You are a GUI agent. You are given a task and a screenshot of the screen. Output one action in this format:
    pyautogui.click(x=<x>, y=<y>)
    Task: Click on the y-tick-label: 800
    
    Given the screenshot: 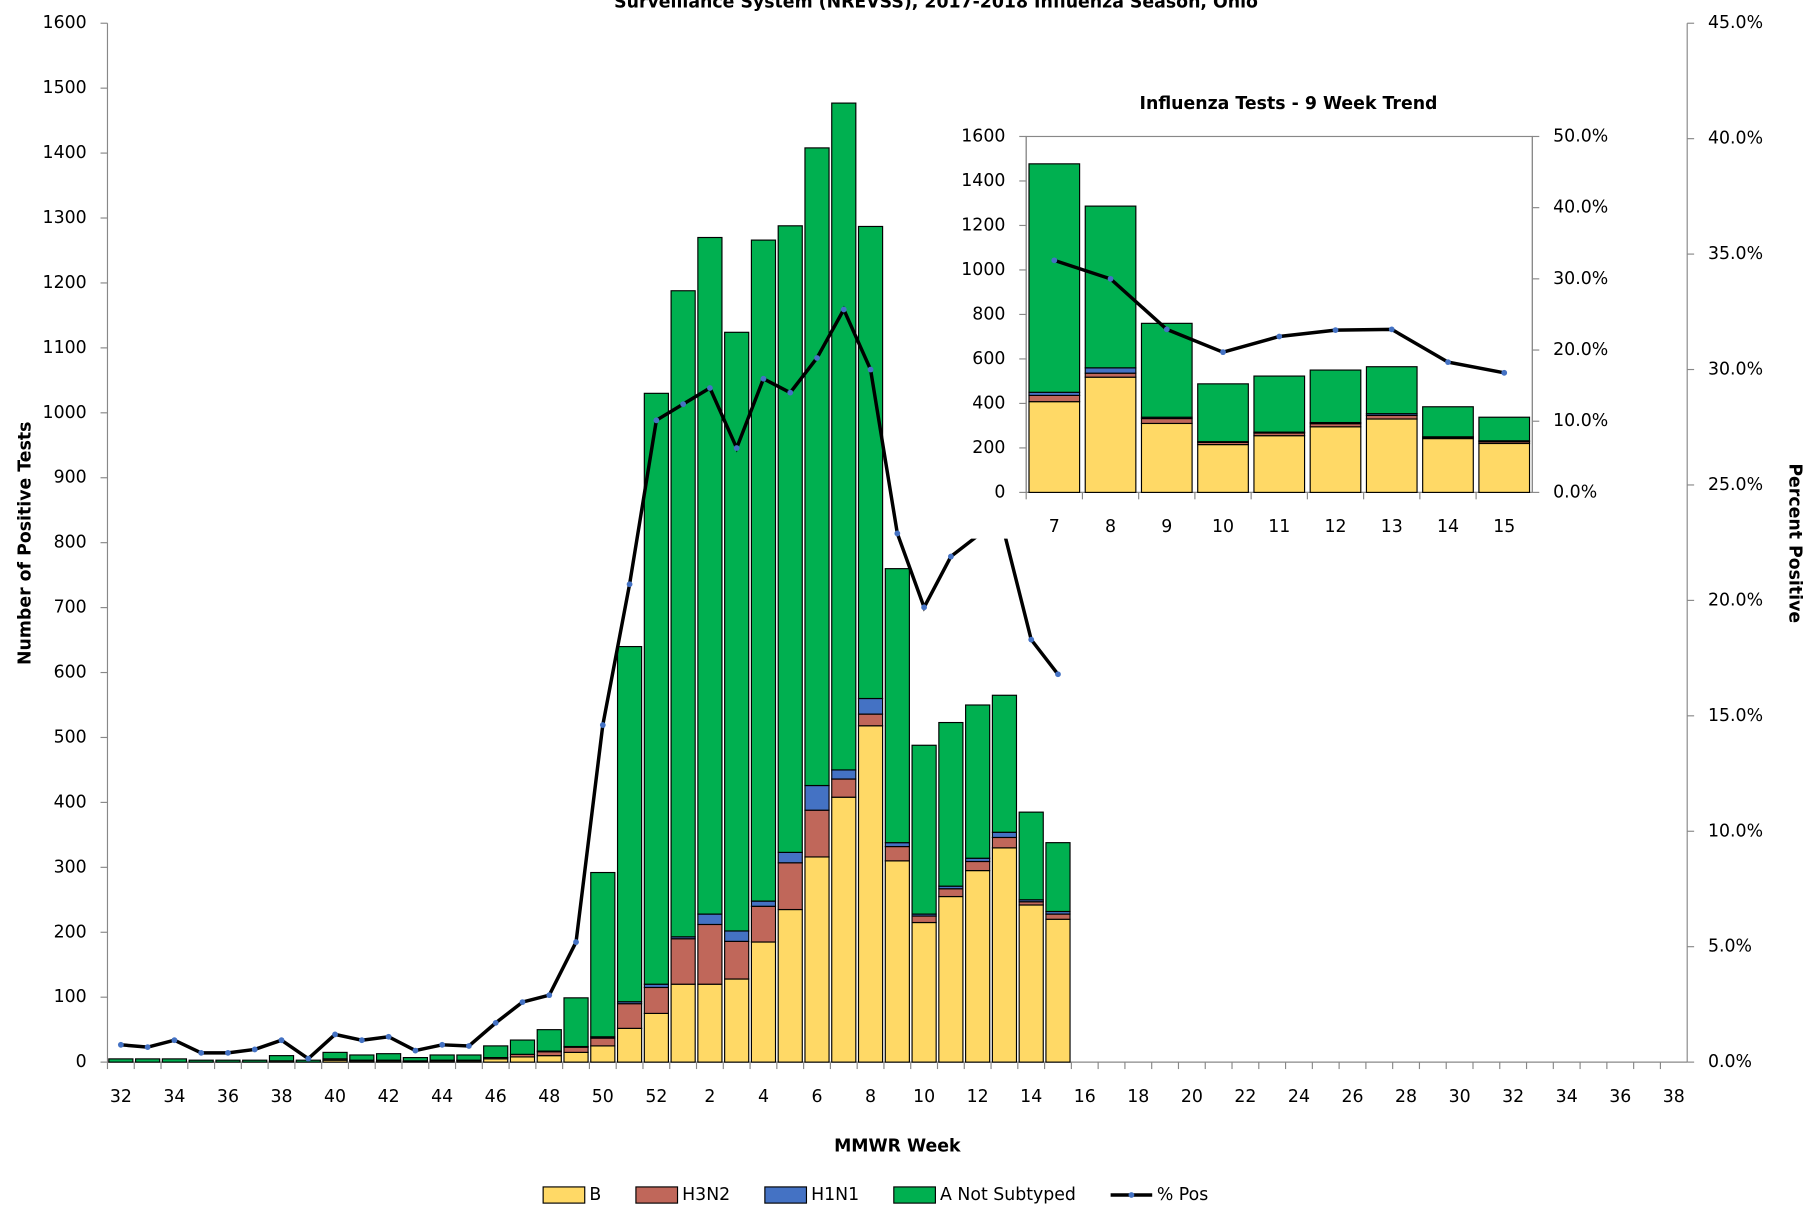 What is the action you would take?
    pyautogui.click(x=988, y=314)
    